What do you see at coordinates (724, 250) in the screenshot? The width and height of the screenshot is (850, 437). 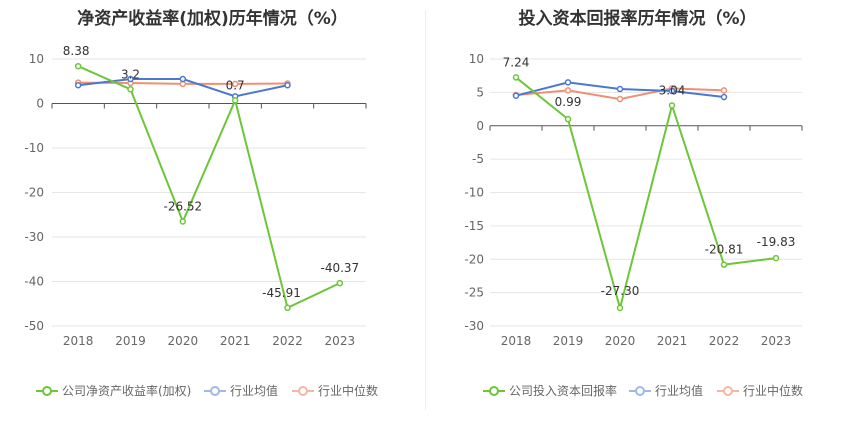 I see `data-label: -20.81` at bounding box center [724, 250].